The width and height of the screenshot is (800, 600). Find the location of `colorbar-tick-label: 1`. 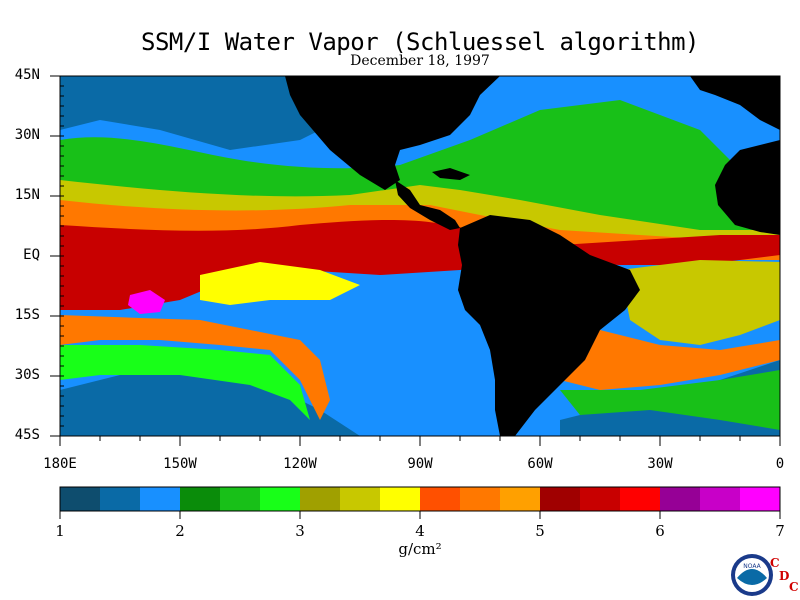

colorbar-tick-label: 1 is located at coordinates (60, 531).